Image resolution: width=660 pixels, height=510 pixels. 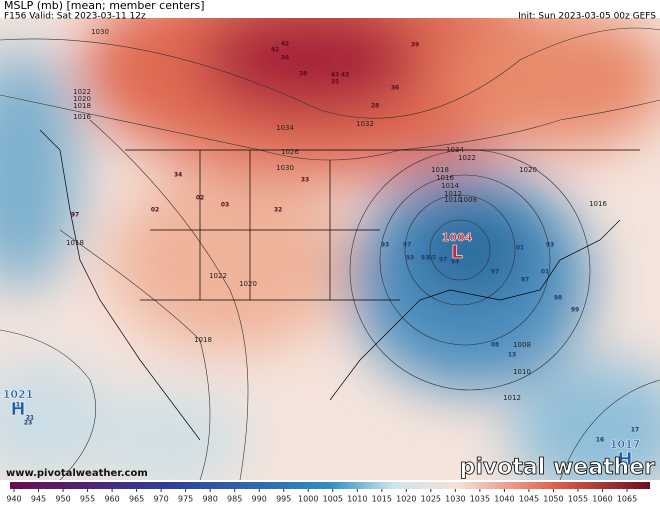 I want to click on center-pressure: 1004, so click(x=457, y=237).